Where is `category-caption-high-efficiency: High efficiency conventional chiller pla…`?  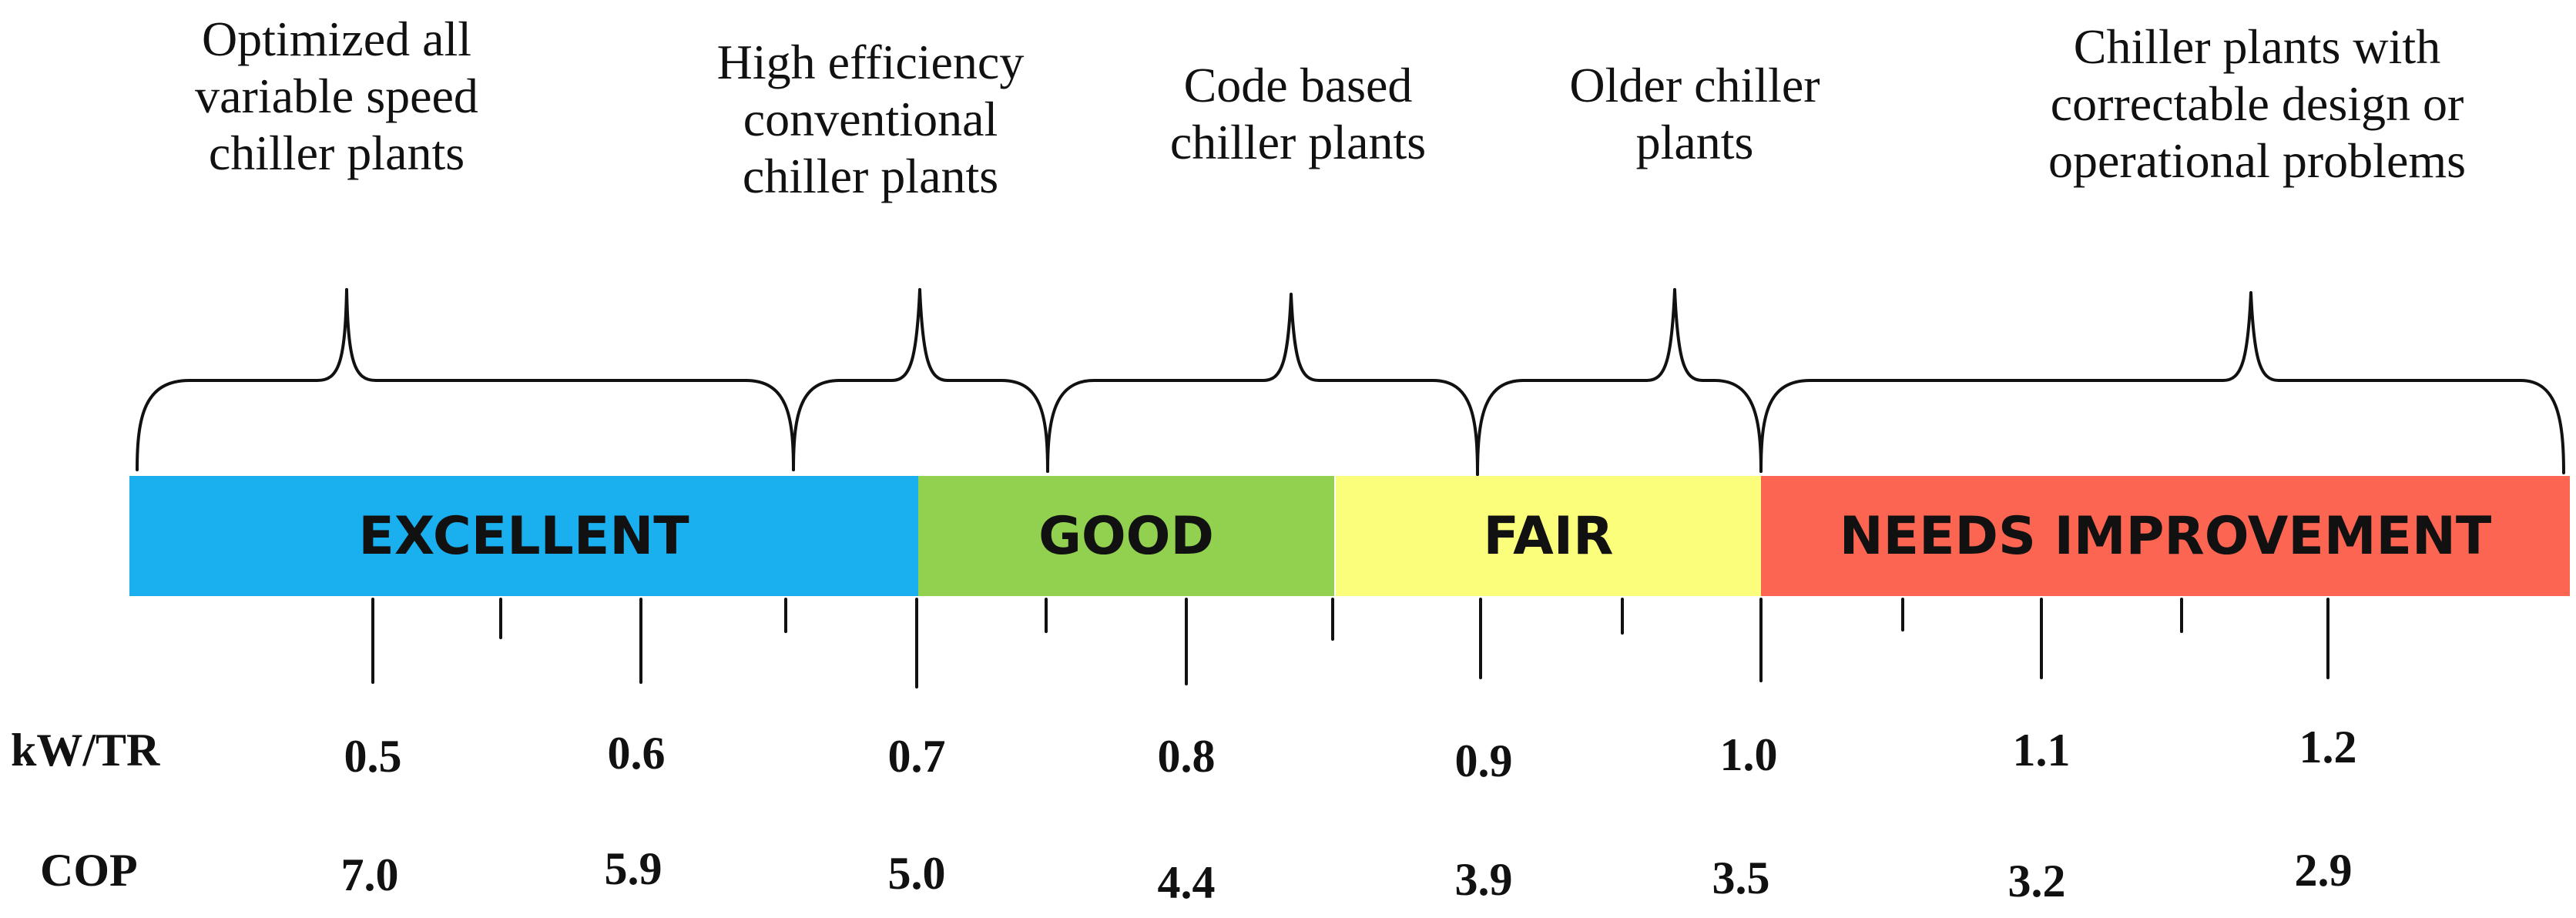
category-caption-high-efficiency: High efficiency conventional chiller pla… is located at coordinates (870, 119).